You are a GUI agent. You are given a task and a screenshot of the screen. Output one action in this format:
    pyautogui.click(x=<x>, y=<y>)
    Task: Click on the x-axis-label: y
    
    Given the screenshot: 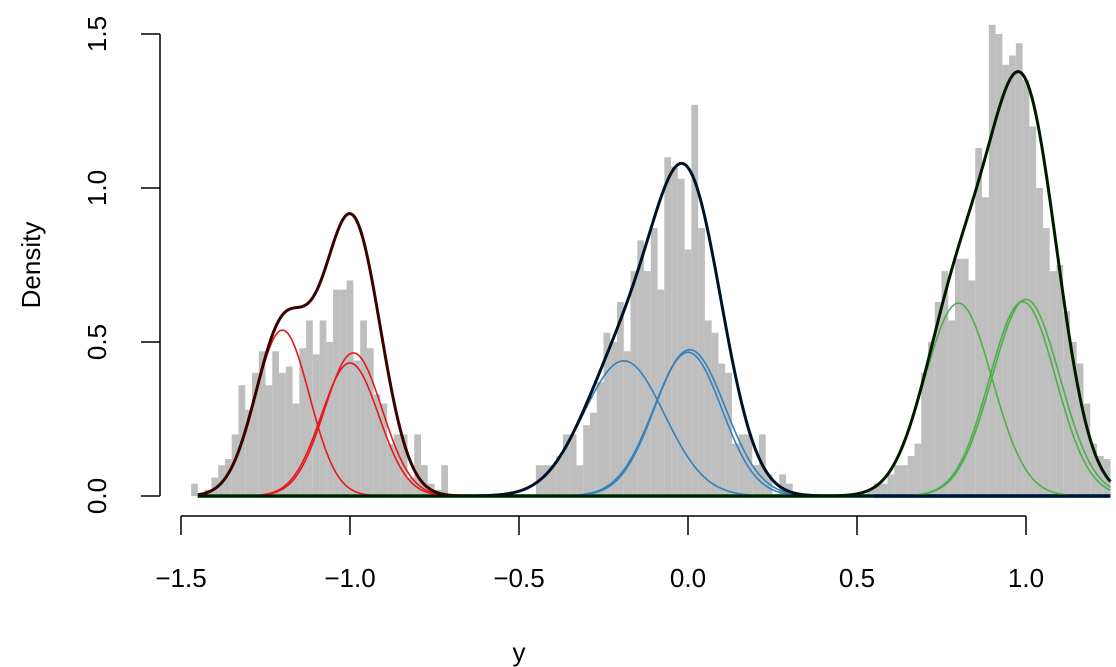 What is the action you would take?
    pyautogui.click(x=519, y=652)
    